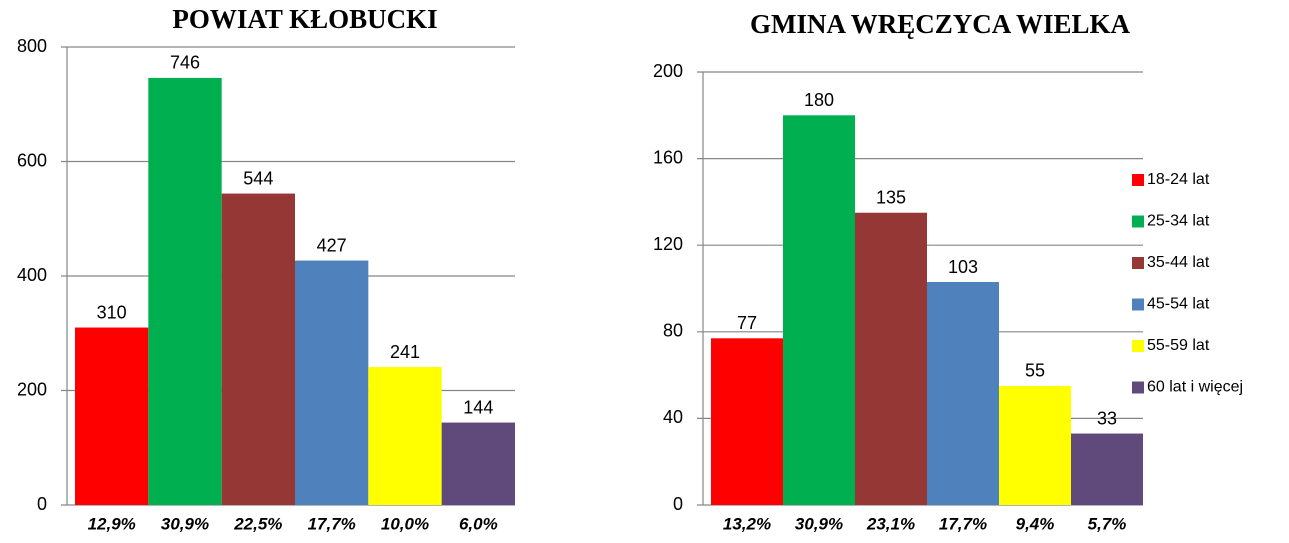 This screenshot has height=543, width=1289. I want to click on x-tick-label: 6,0%, so click(478, 523).